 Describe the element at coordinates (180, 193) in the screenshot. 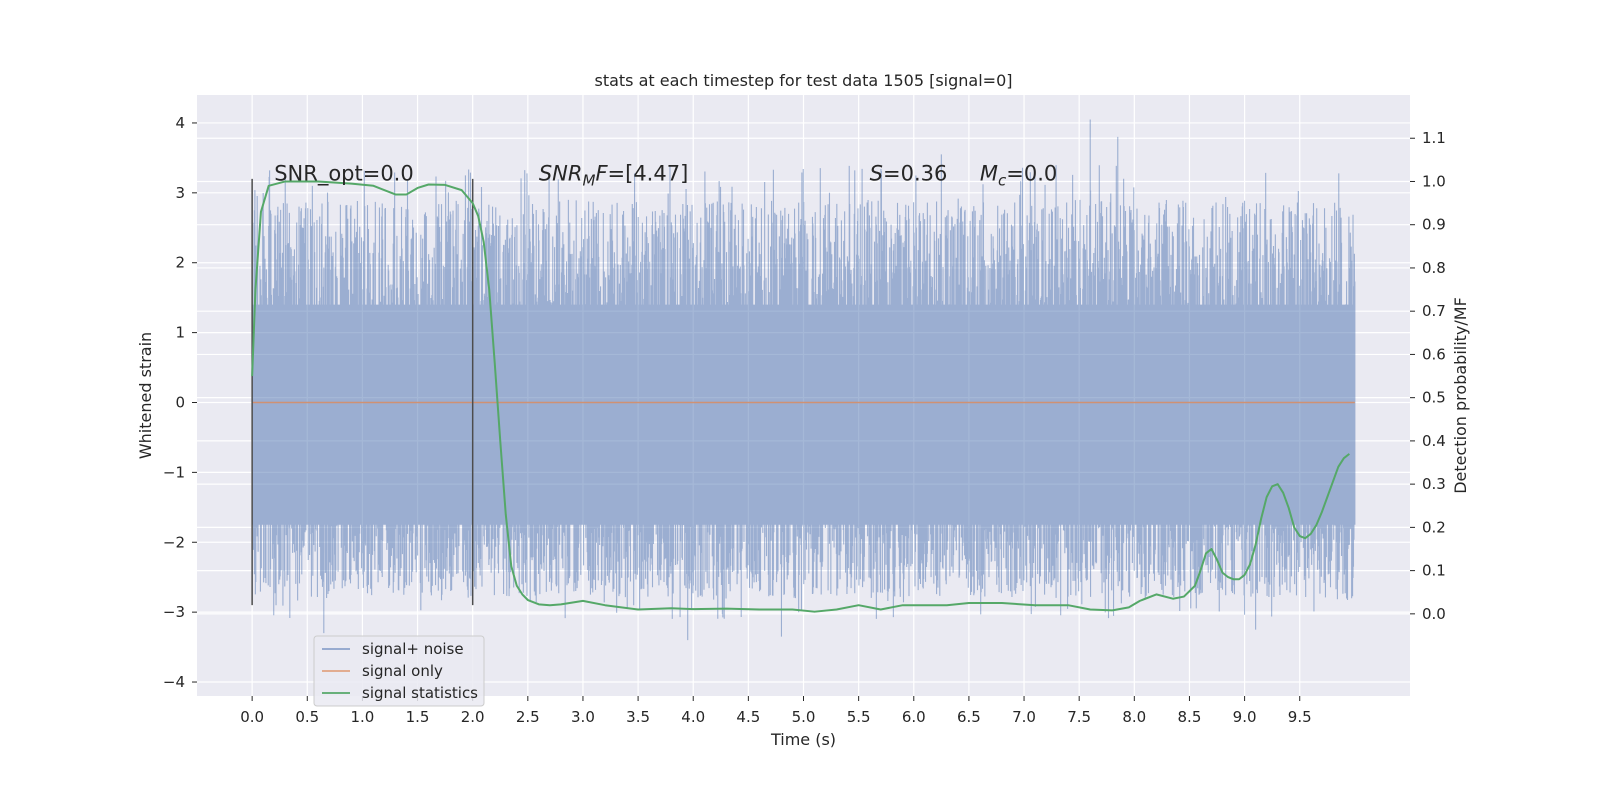

I see `y-tick-label: 3` at that location.